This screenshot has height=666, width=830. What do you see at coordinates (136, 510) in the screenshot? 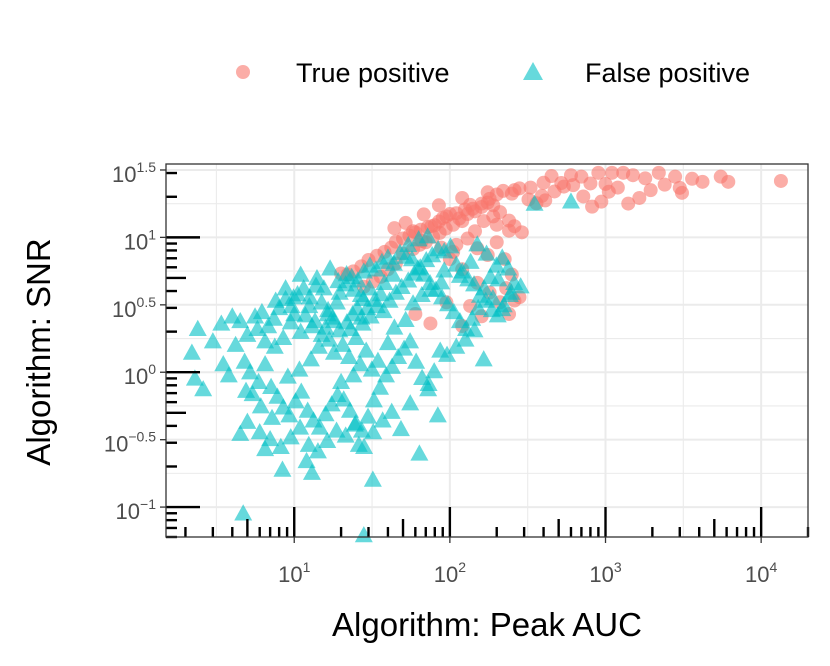
I see `y-tick-label: 10⁻¹` at bounding box center [136, 510].